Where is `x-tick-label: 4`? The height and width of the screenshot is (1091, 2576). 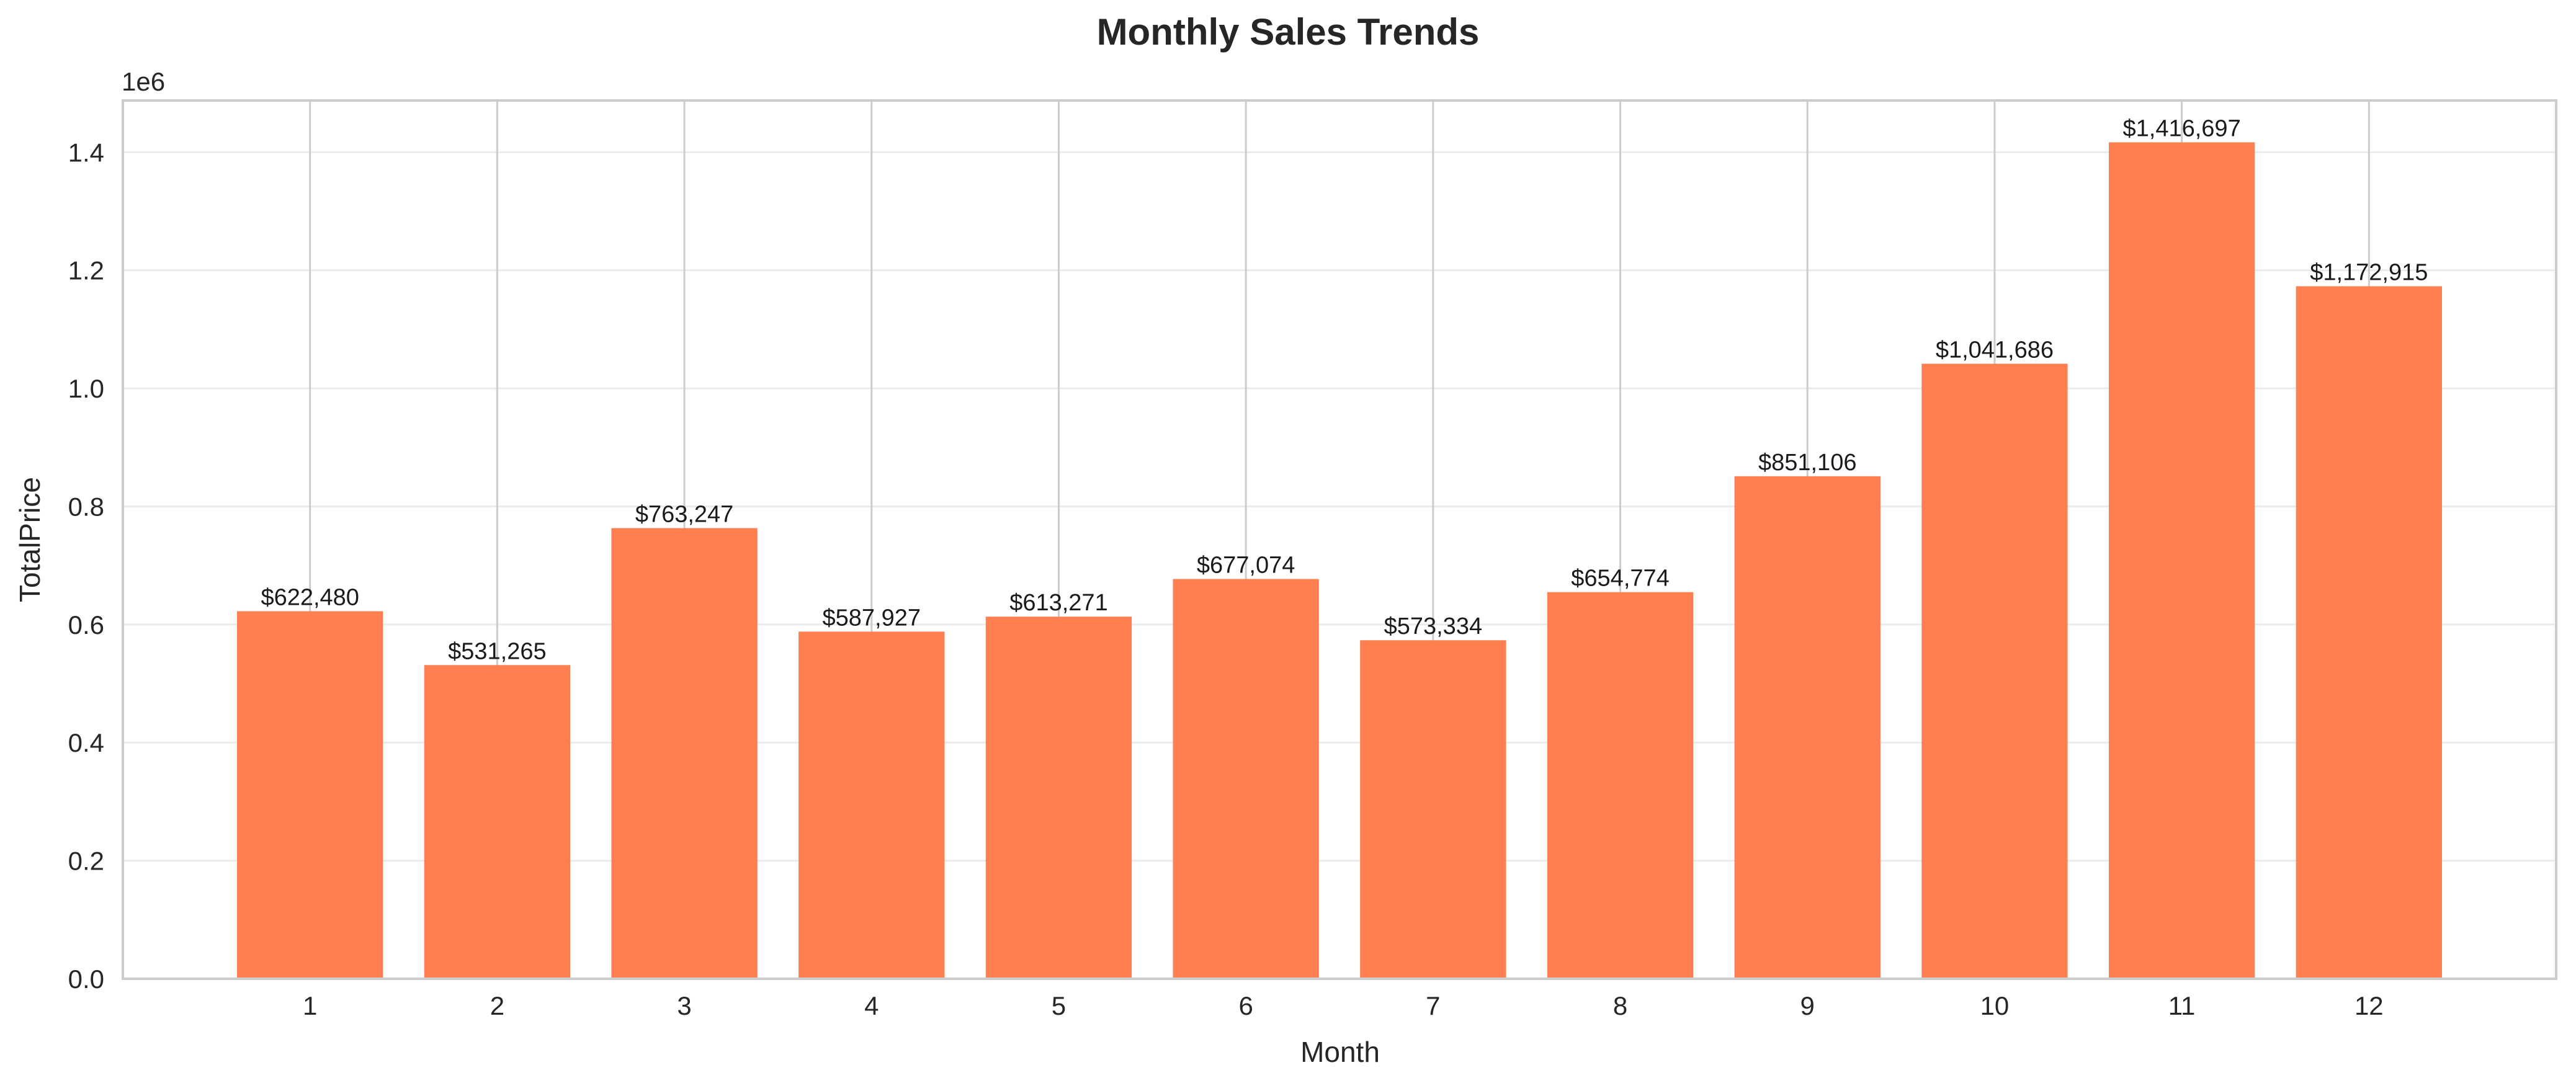 x-tick-label: 4 is located at coordinates (871, 1006).